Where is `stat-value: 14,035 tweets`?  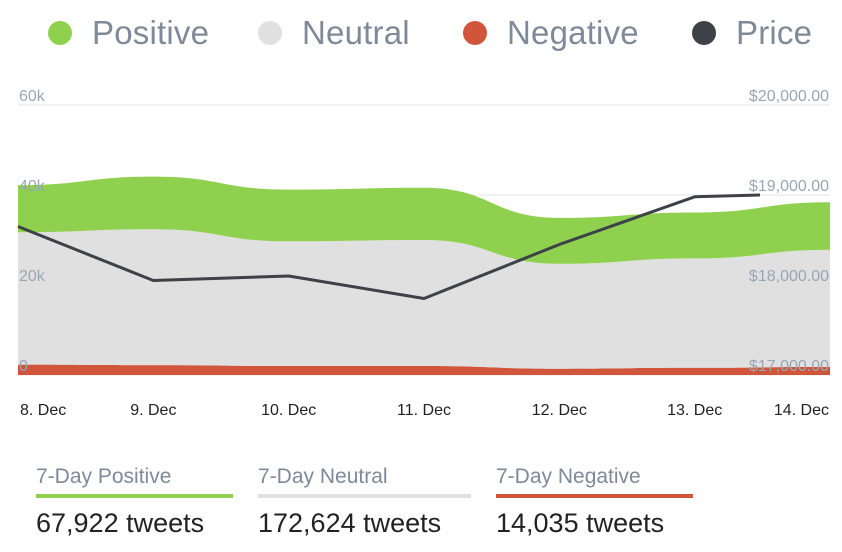
stat-value: 14,035 tweets is located at coordinates (580, 523).